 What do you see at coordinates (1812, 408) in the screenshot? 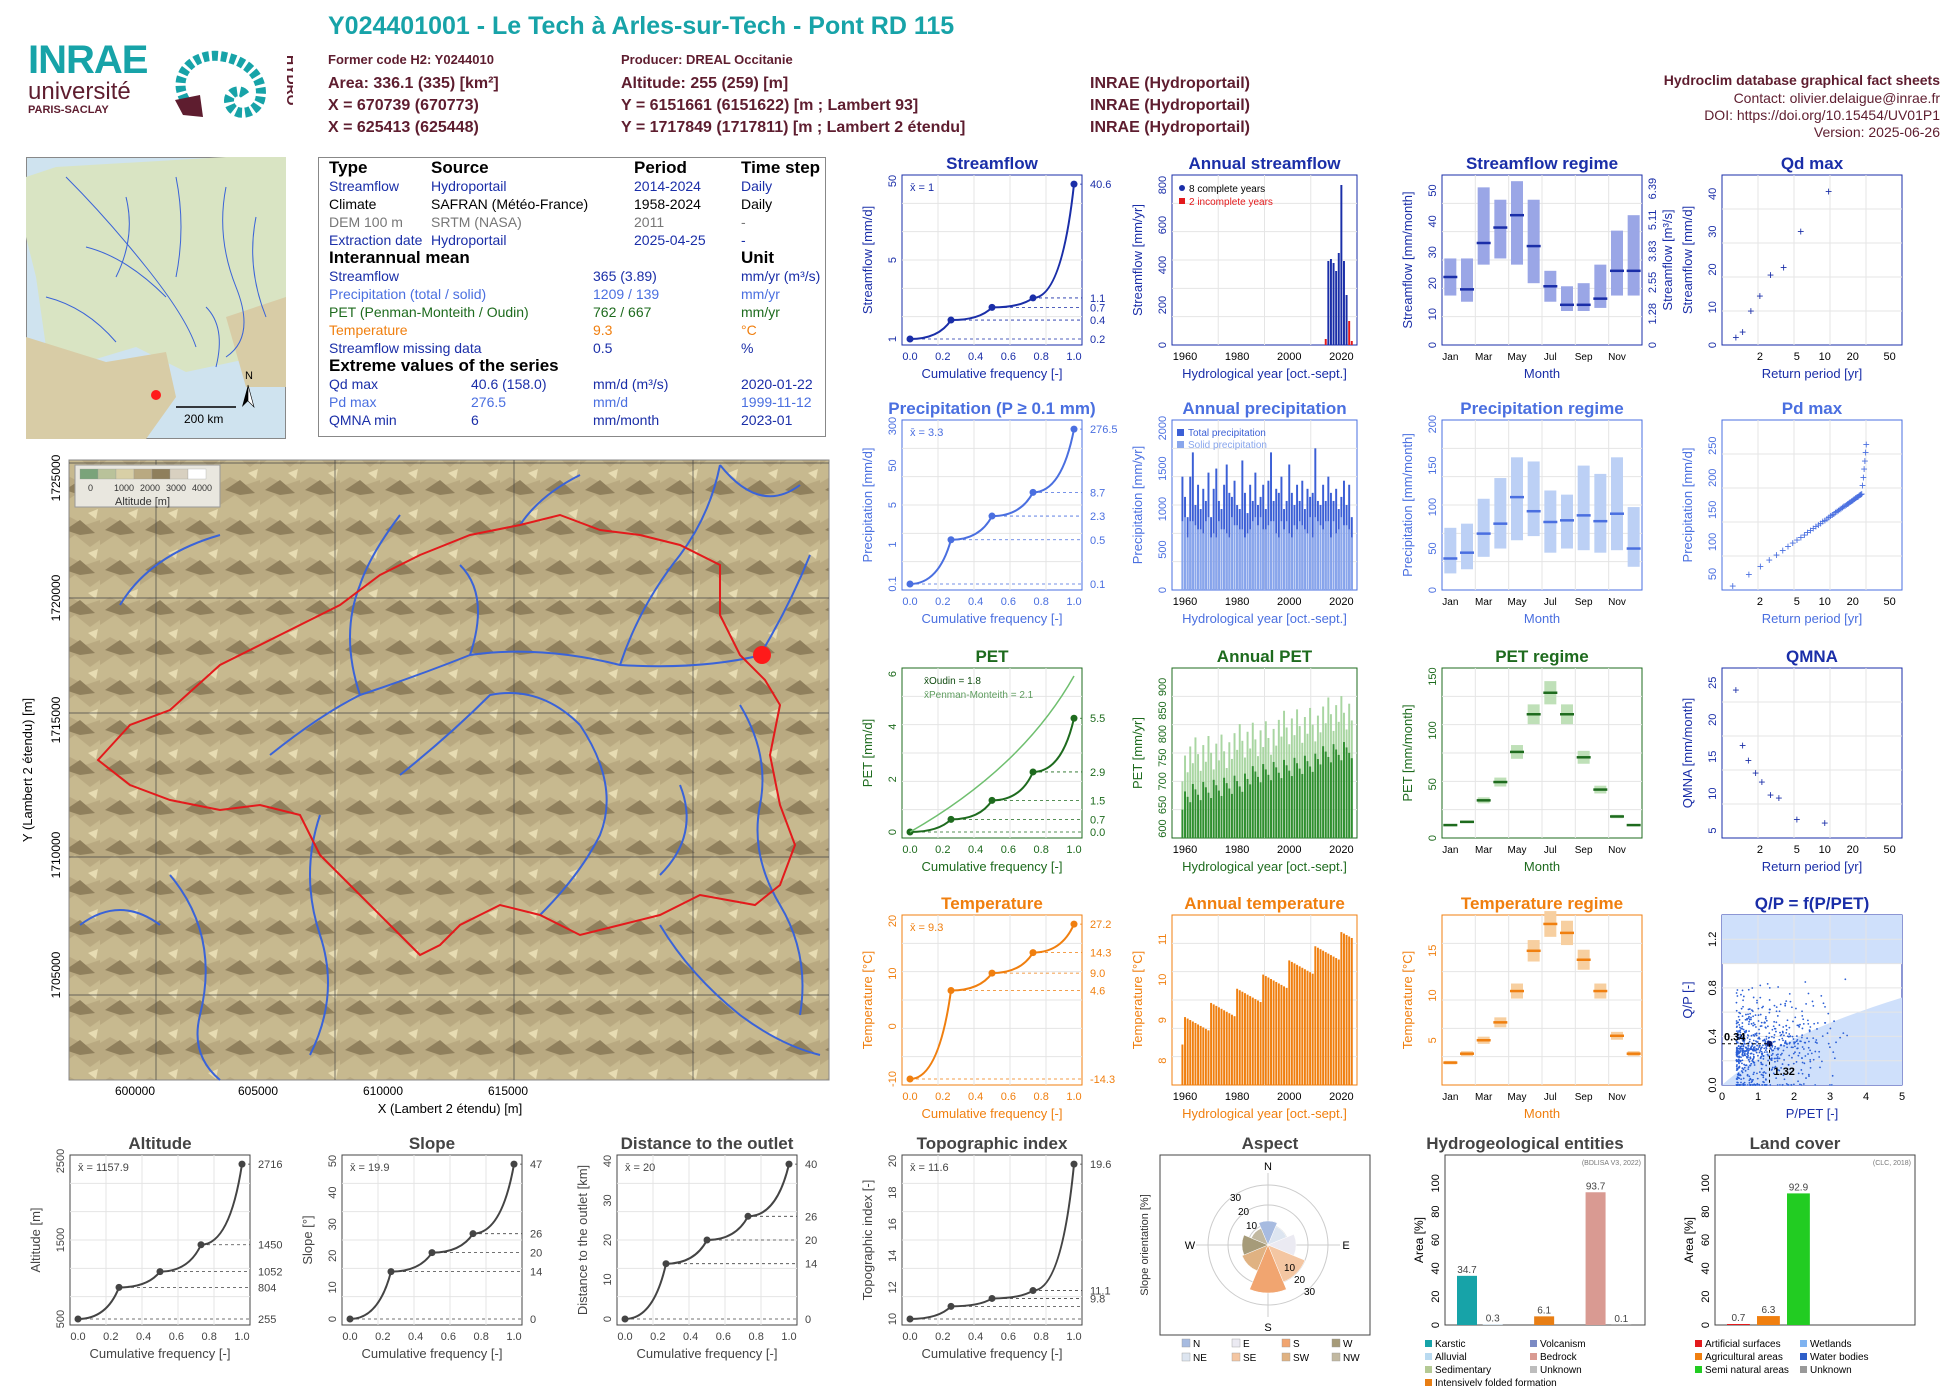
I see `chart-title: Pd max` at bounding box center [1812, 408].